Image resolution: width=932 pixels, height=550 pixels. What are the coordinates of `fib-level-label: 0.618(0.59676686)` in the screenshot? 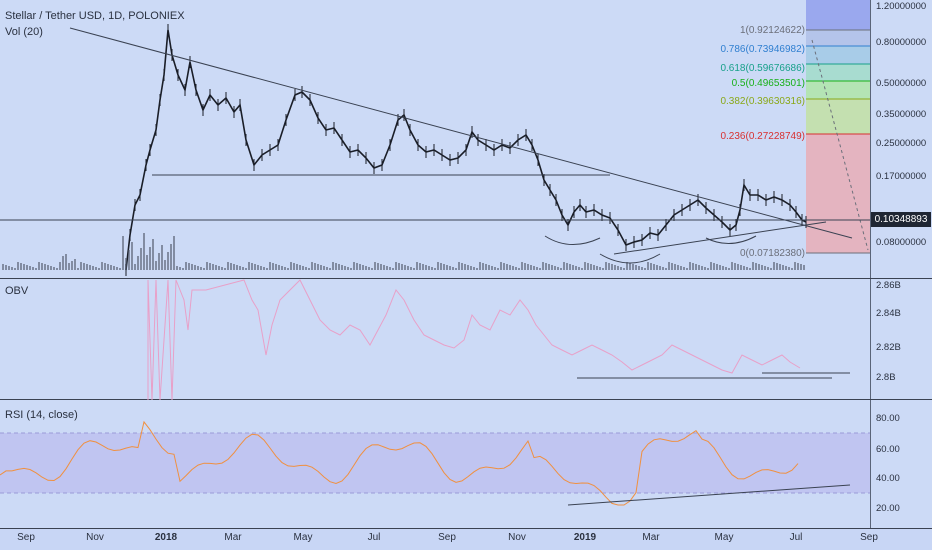 It's located at (762, 68).